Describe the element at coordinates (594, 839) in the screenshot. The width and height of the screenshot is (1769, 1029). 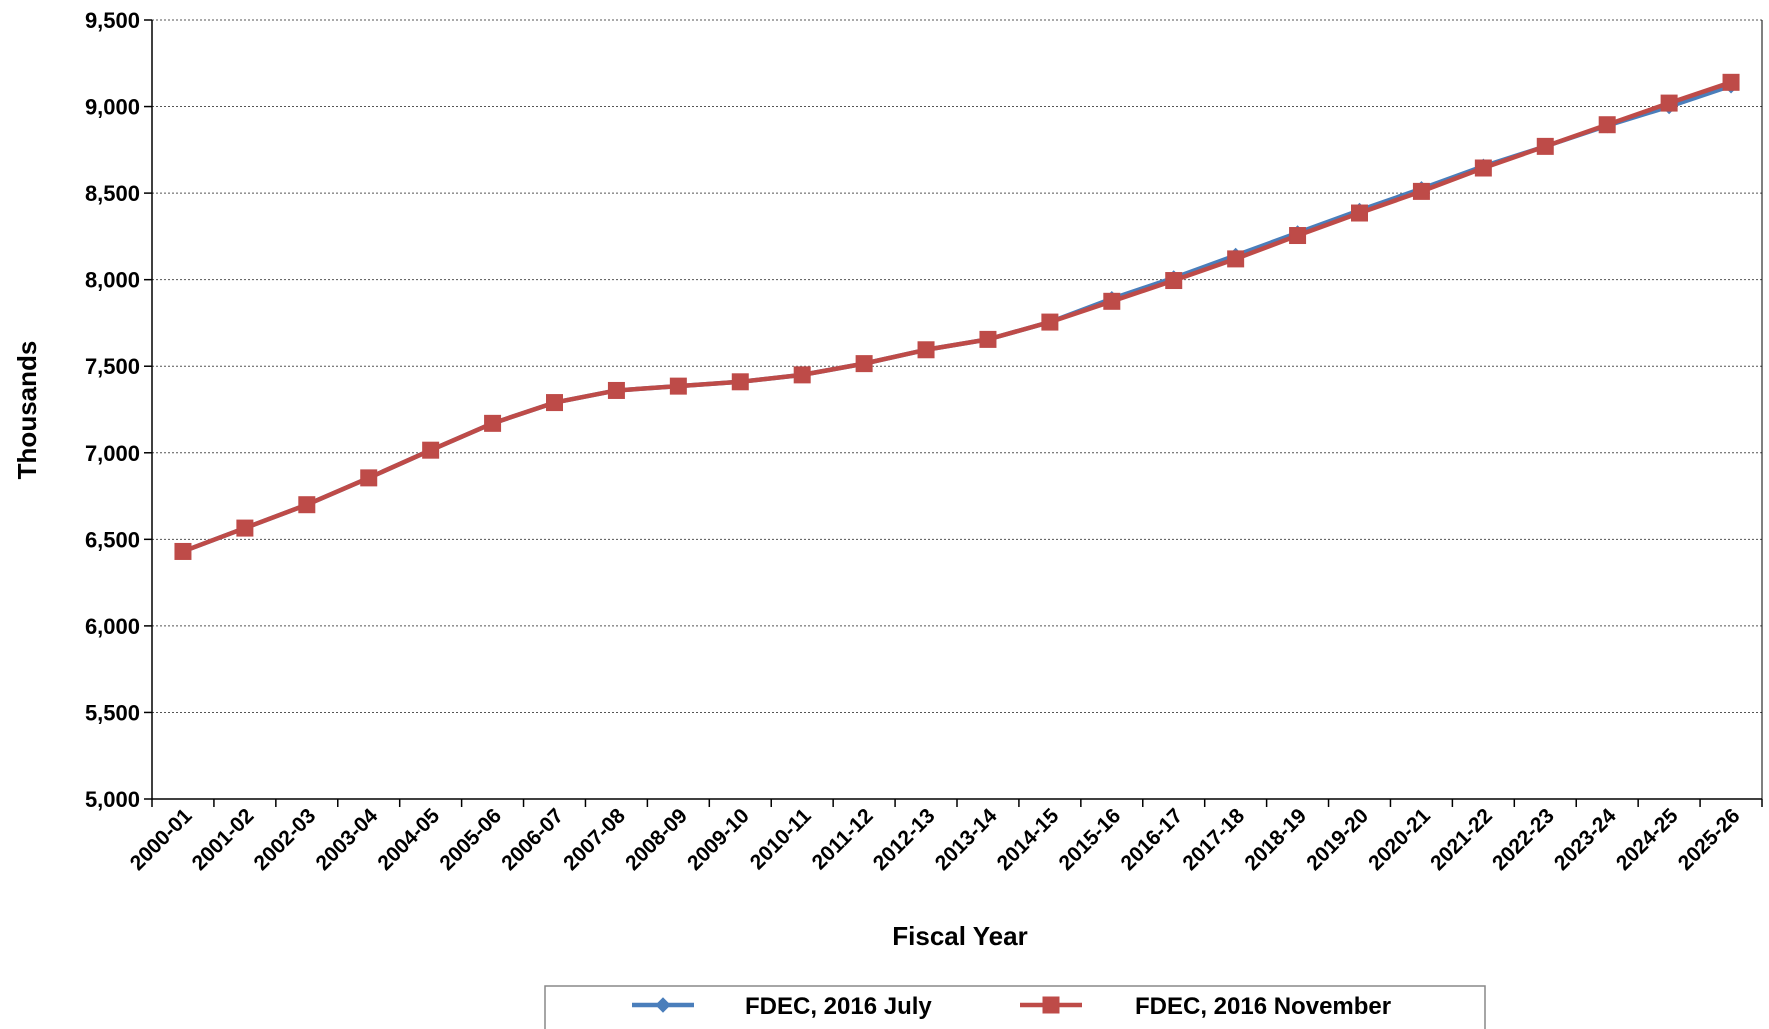
I see `x-tick-label: 2007-08` at that location.